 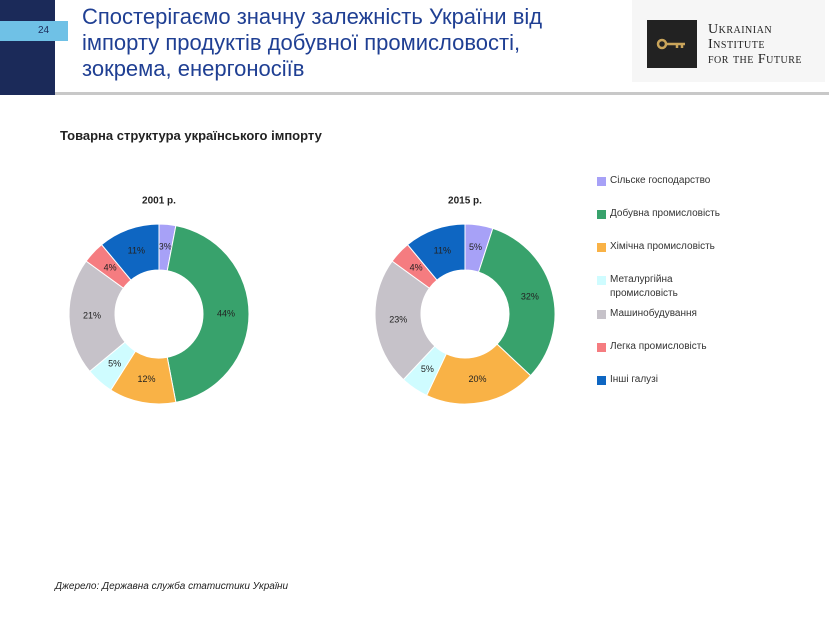 What do you see at coordinates (478, 379) in the screenshot?
I see `data-label: 20%` at bounding box center [478, 379].